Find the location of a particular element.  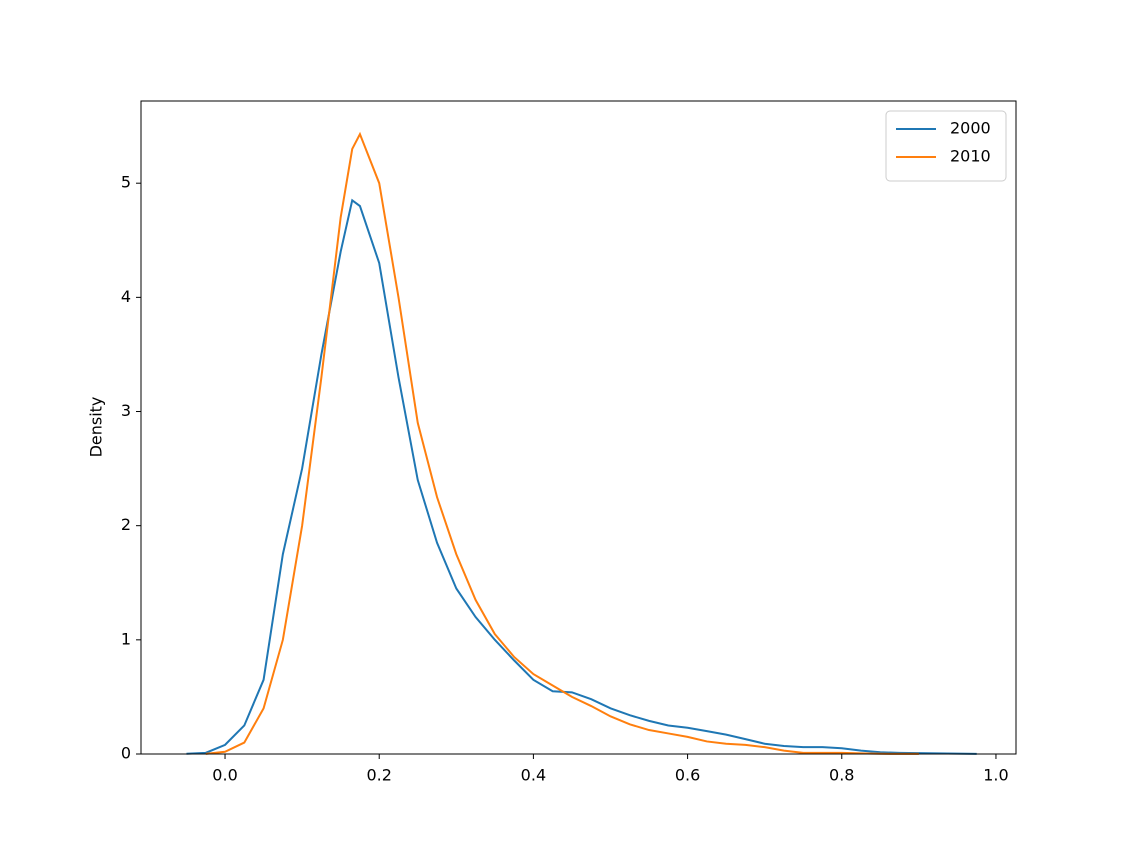

y-tick-label: 1 is located at coordinates (126, 638).